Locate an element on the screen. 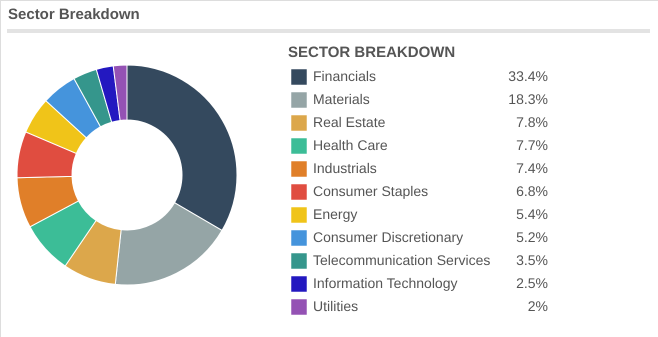  data-label: 7.8% is located at coordinates (532, 122).